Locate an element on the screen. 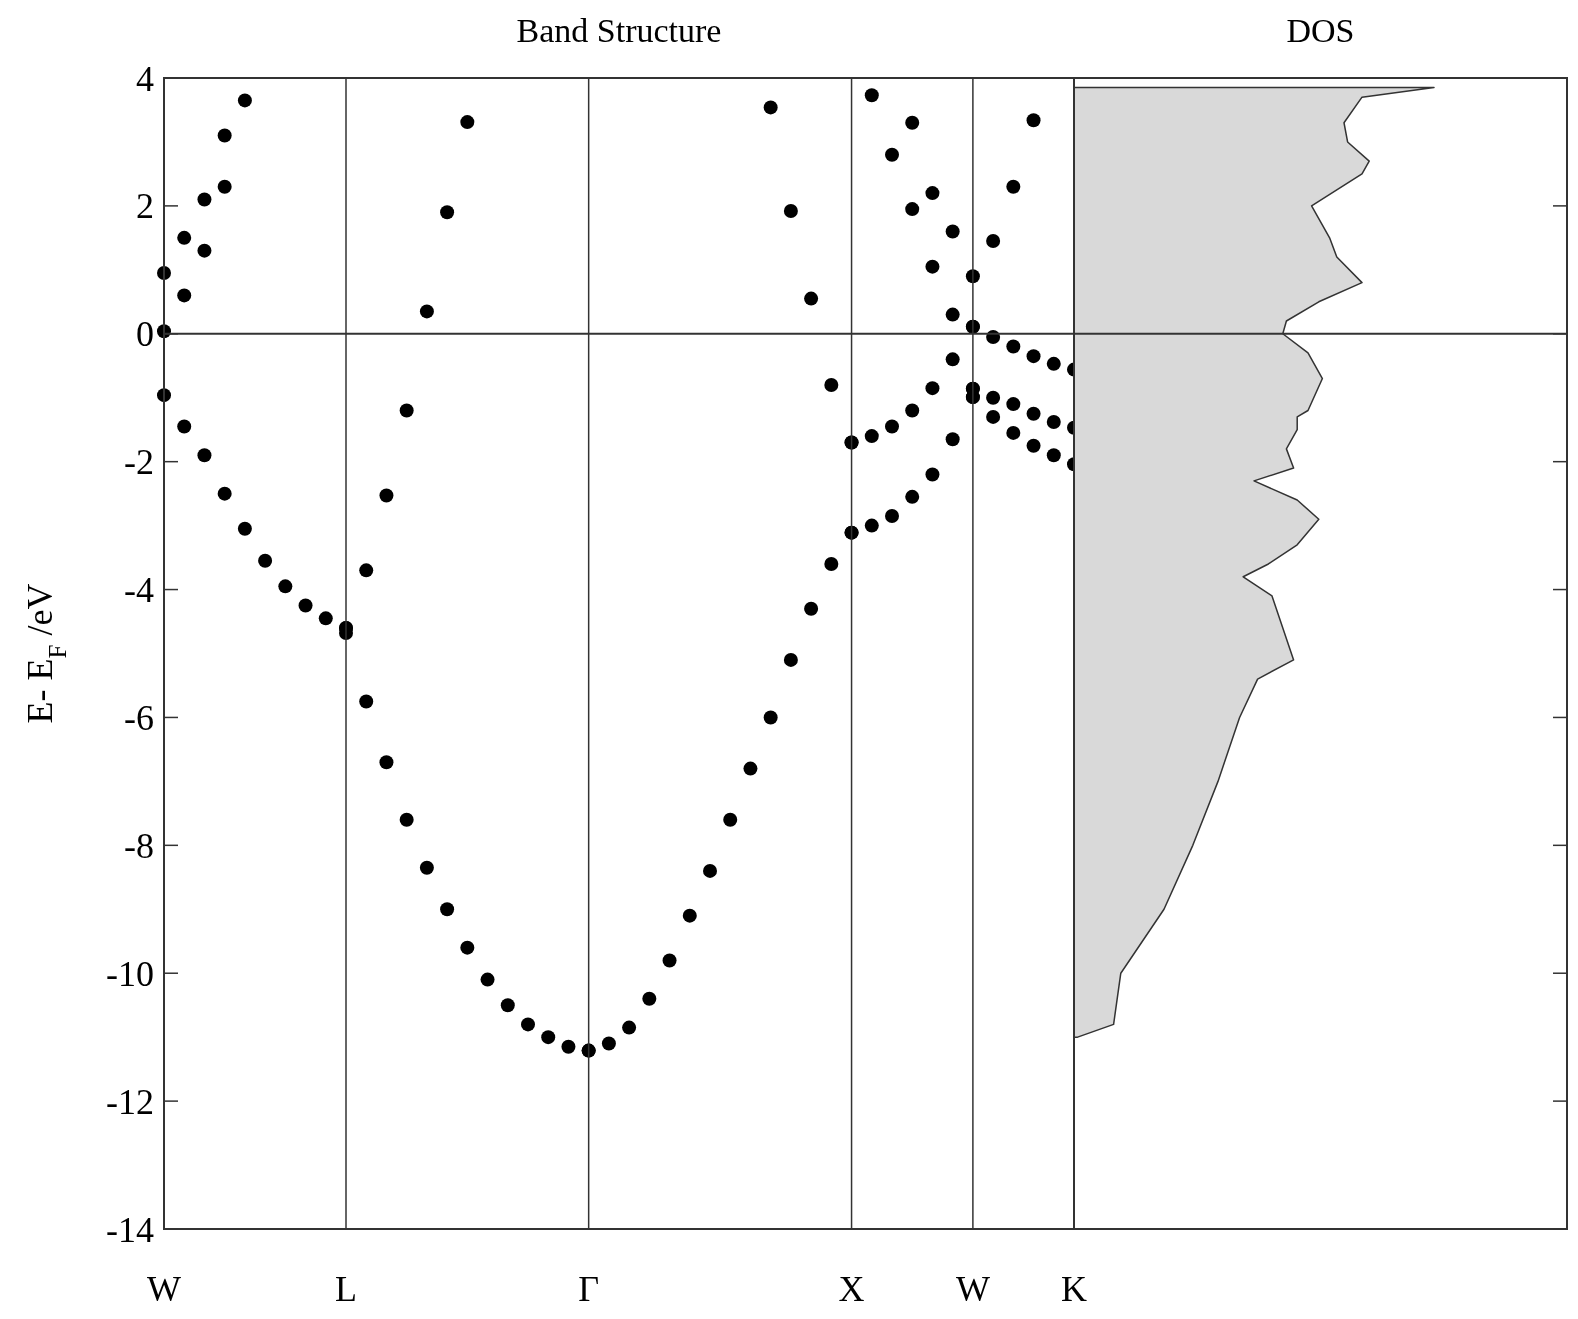  y-tick-label: -6 is located at coordinates (139, 718).